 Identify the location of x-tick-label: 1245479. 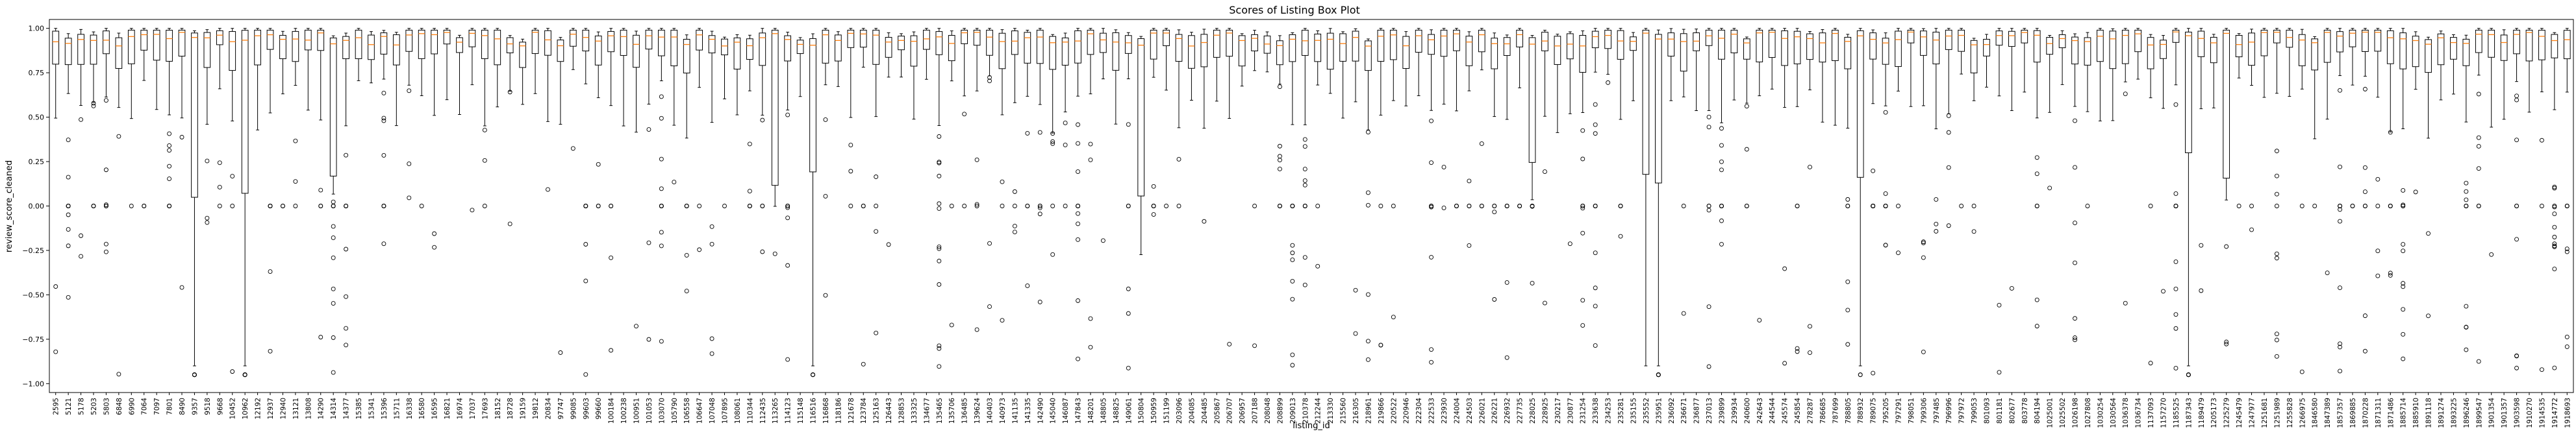
(2239, 413).